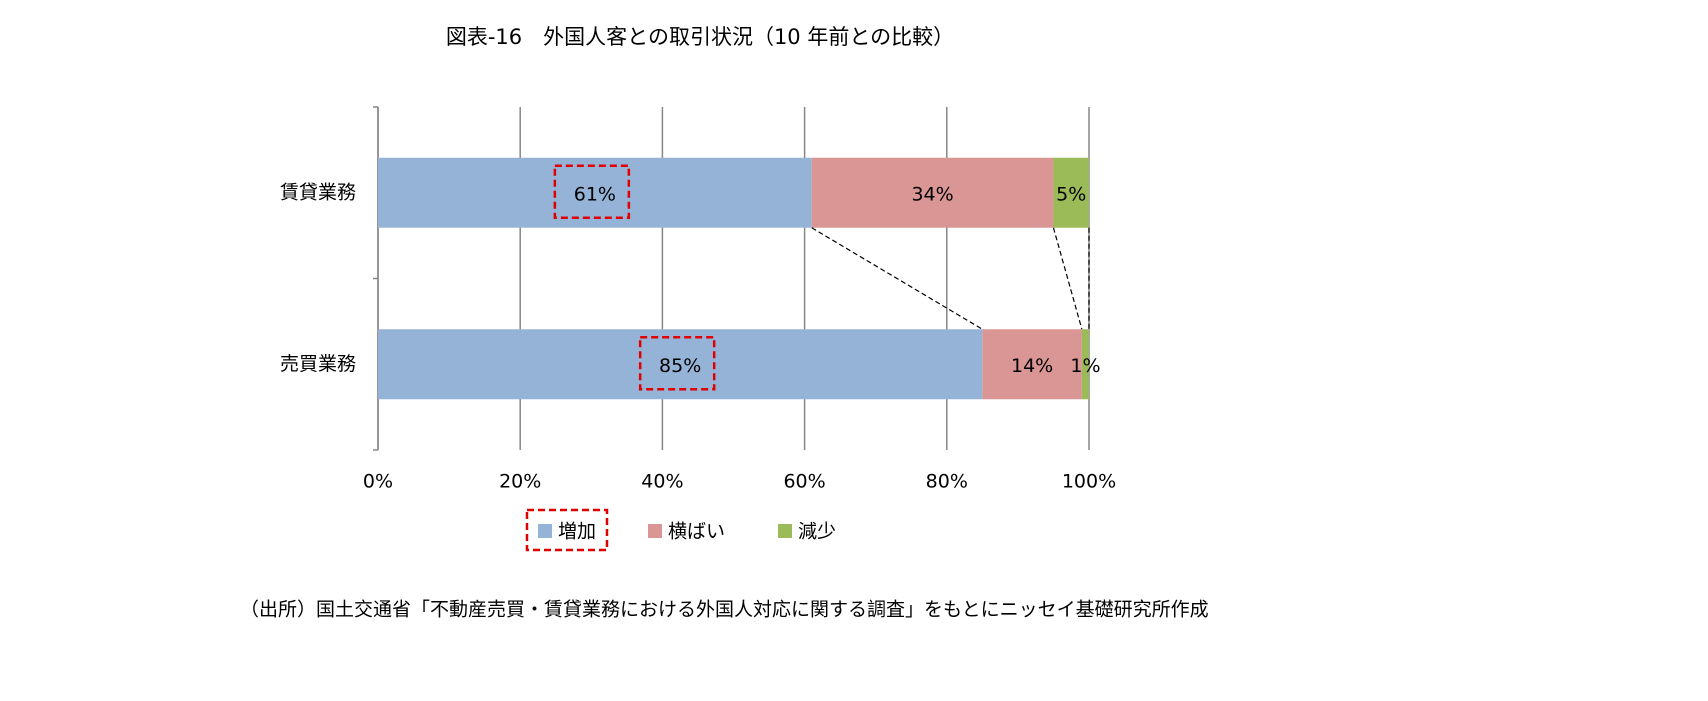 Image resolution: width=1708 pixels, height=701 pixels. I want to click on data-label: 61%, so click(595, 194).